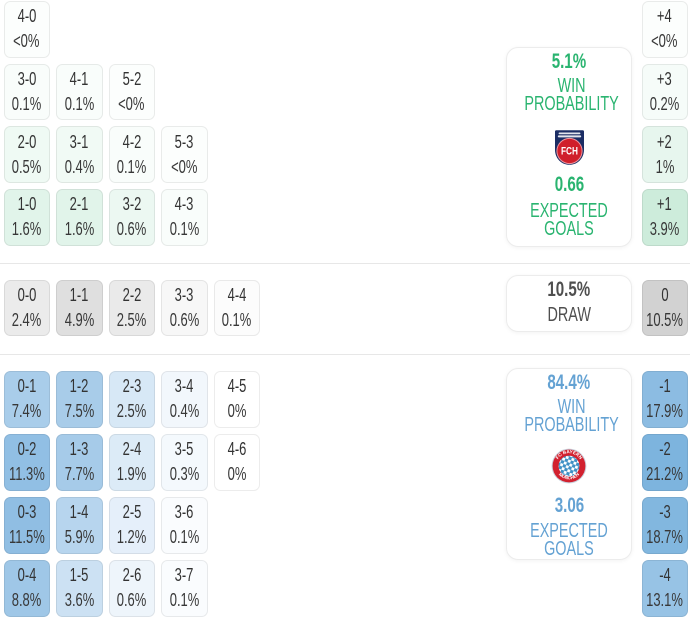 This screenshot has height=617, width=690. Describe the element at coordinates (569, 151) in the screenshot. I see `svg-text: FCH` at that location.